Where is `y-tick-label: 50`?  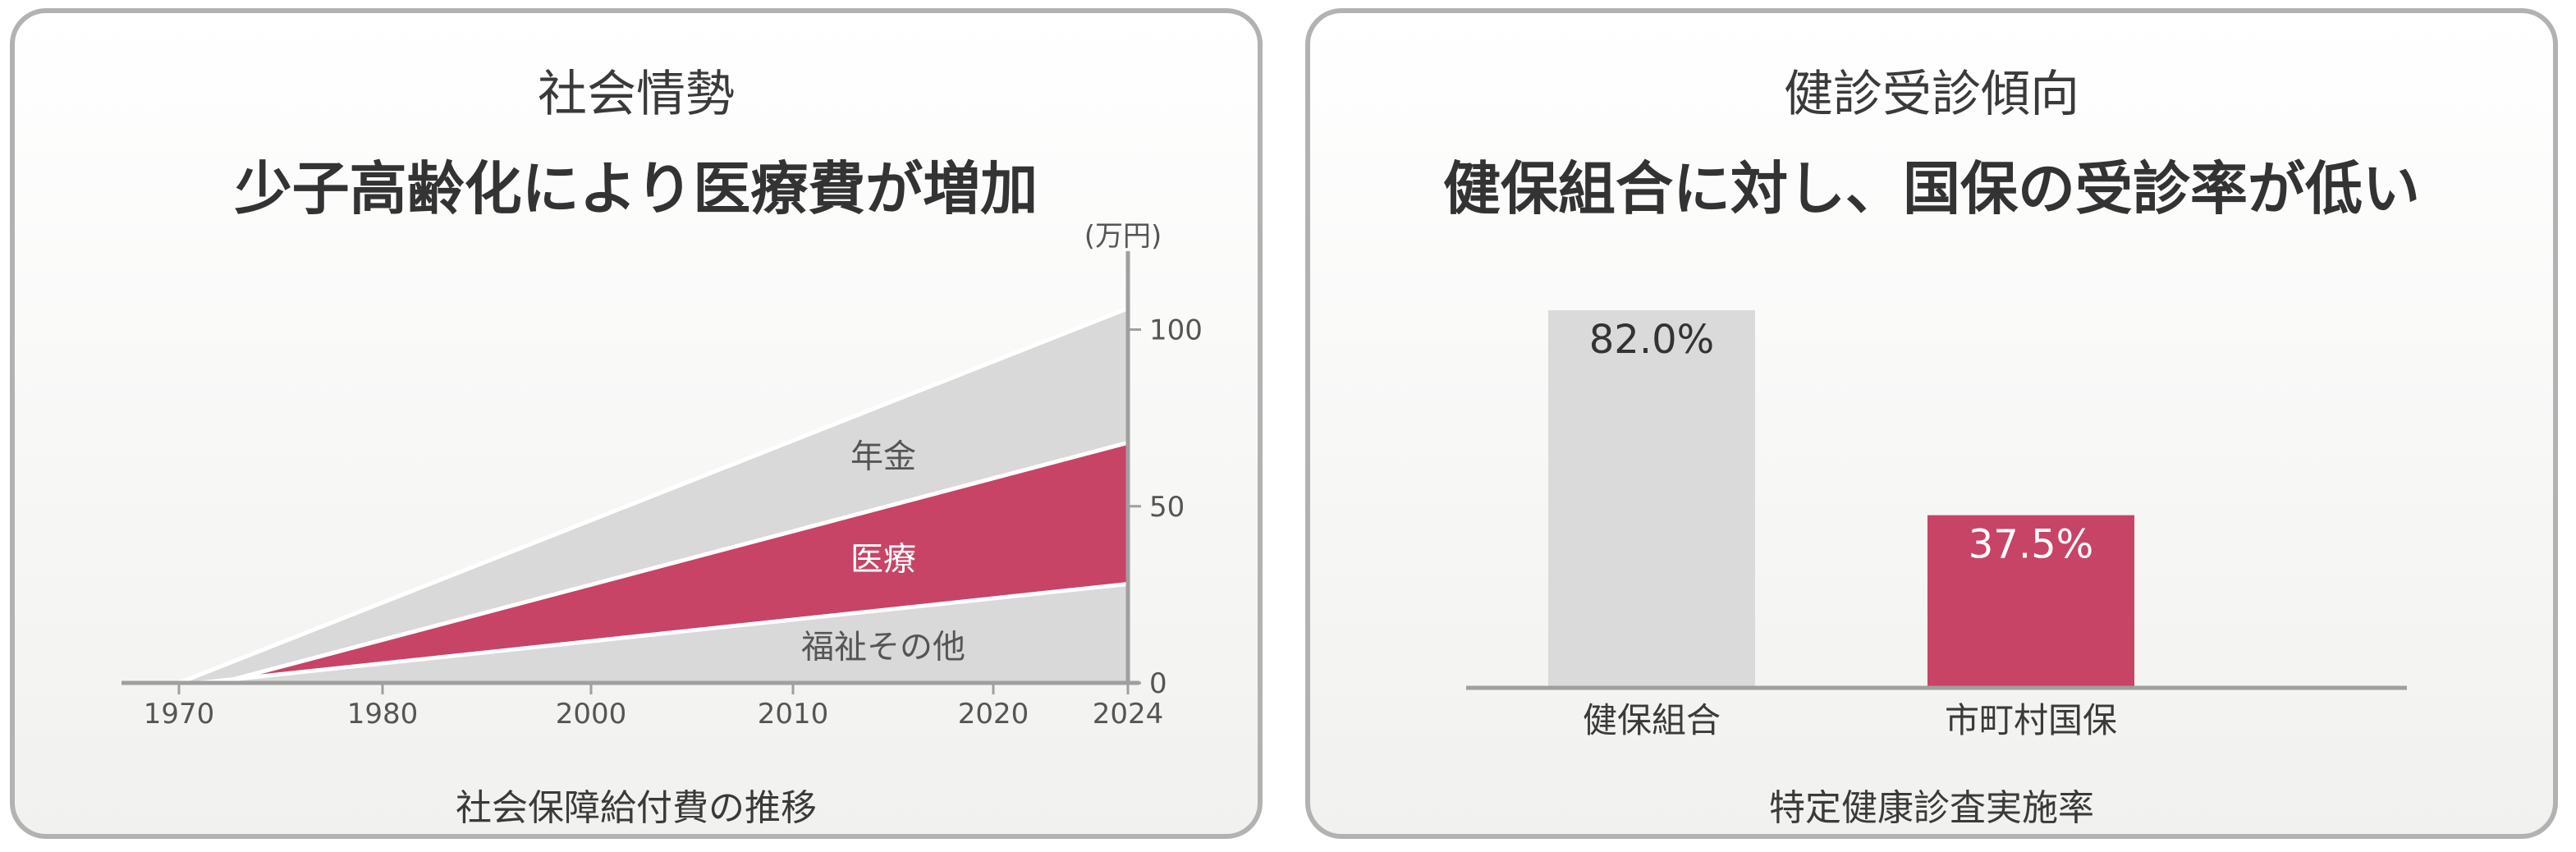 y-tick-label: 50 is located at coordinates (1167, 508).